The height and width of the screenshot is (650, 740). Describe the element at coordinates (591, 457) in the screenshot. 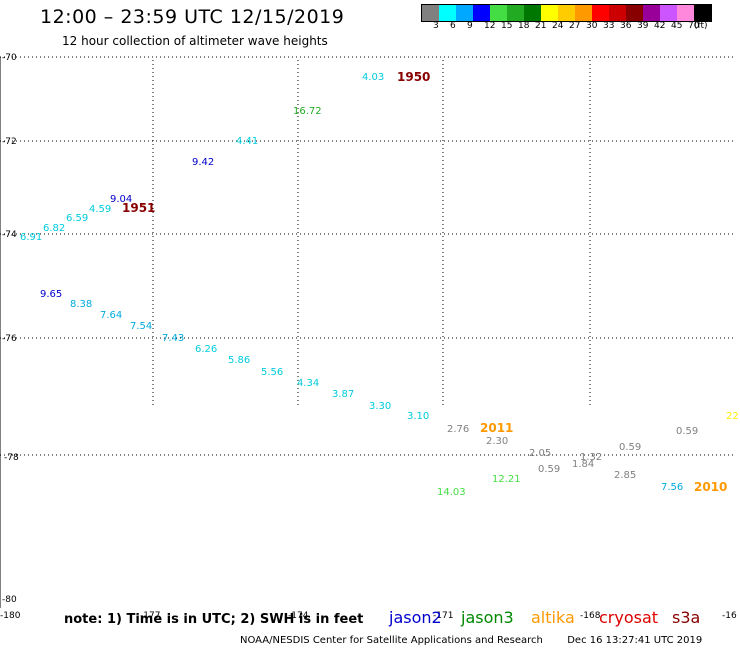

I see `wave-height-label: 1.32` at that location.